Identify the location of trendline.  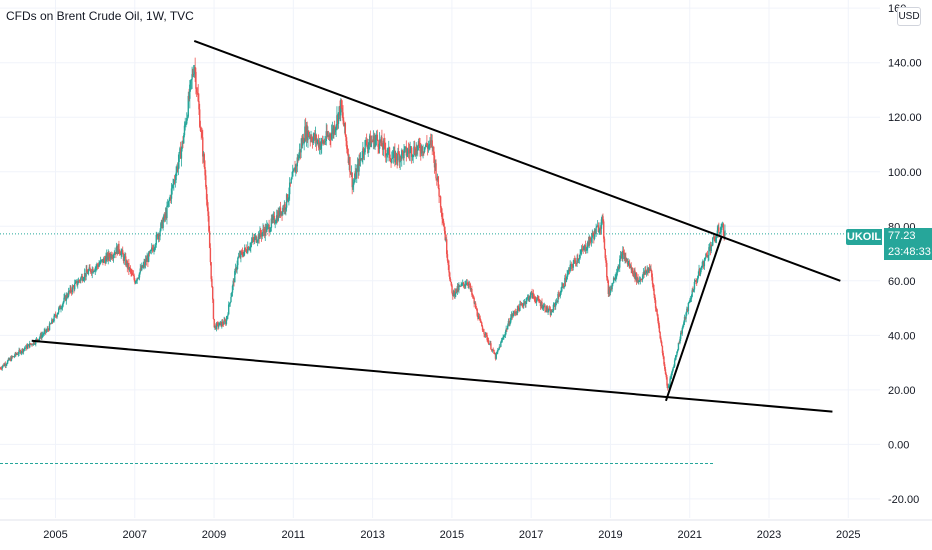
(432, 376).